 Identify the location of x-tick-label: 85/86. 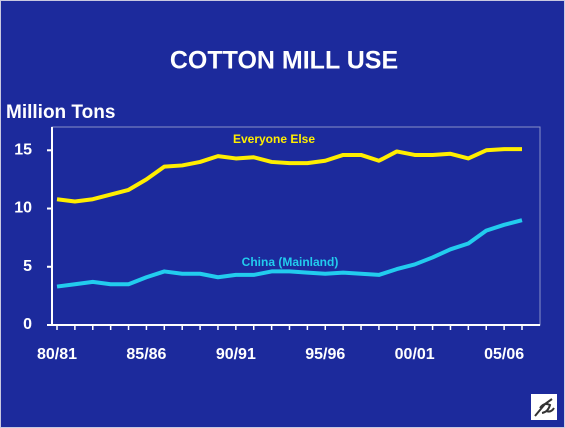
(146, 354).